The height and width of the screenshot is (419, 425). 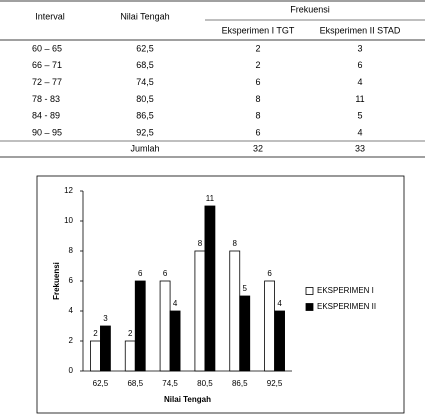 I want to click on y-tick-label: 4, so click(x=71, y=310).